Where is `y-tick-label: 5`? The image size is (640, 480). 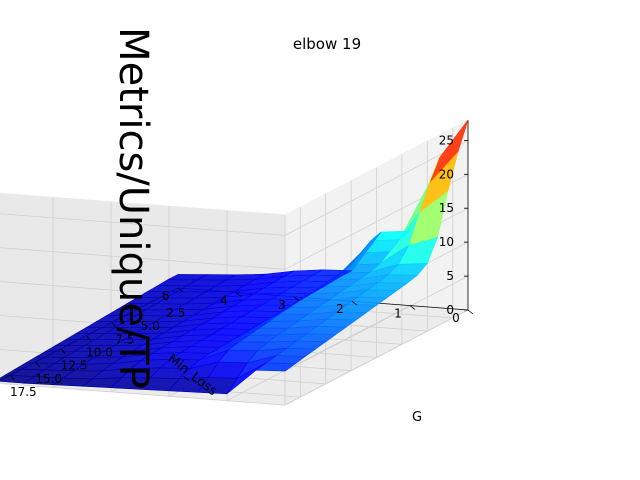
y-tick-label: 5 is located at coordinates (166, 296).